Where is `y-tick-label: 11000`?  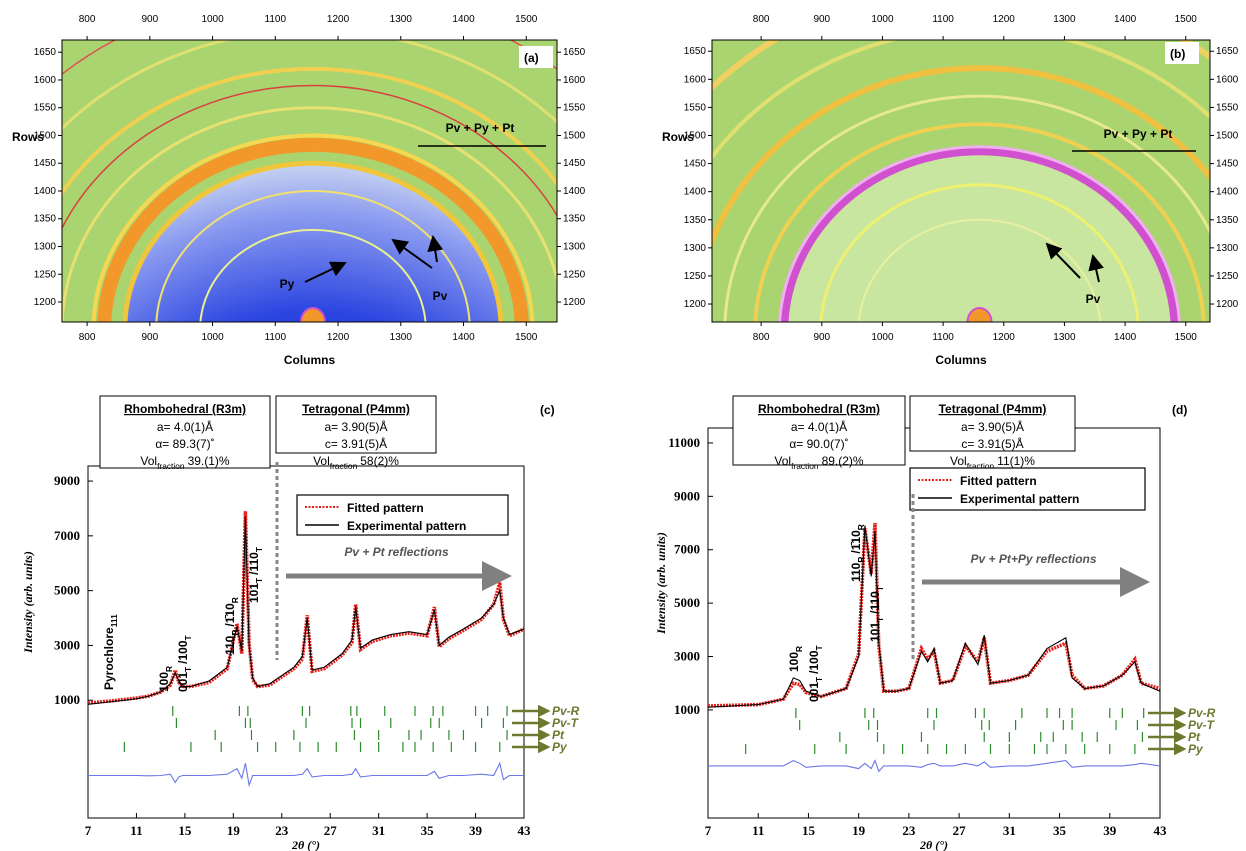 y-tick-label: 11000 is located at coordinates (684, 442).